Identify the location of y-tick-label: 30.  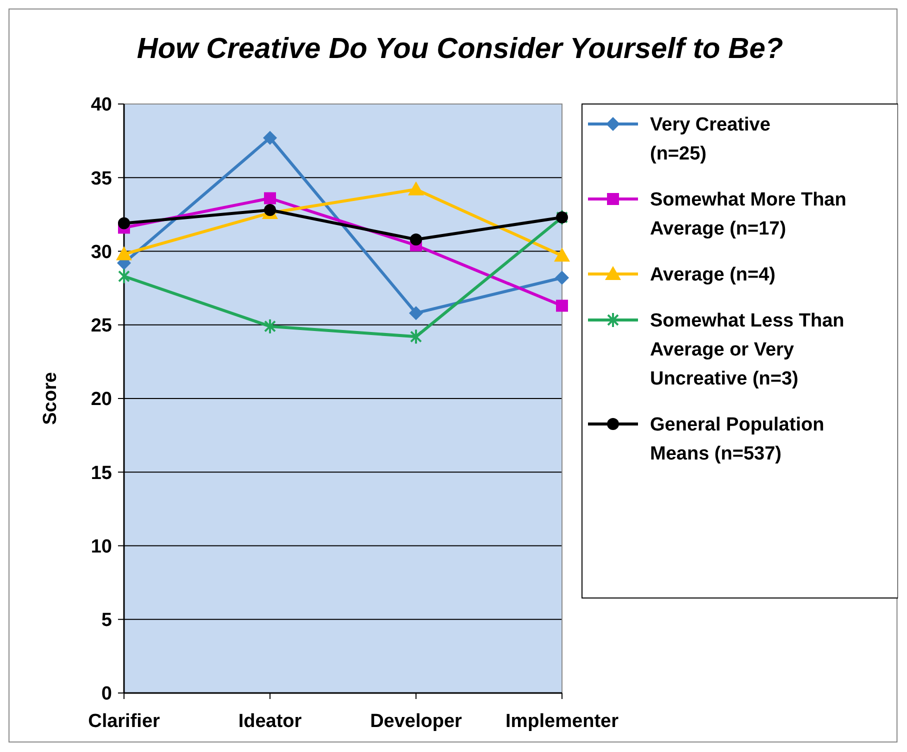
(101, 252).